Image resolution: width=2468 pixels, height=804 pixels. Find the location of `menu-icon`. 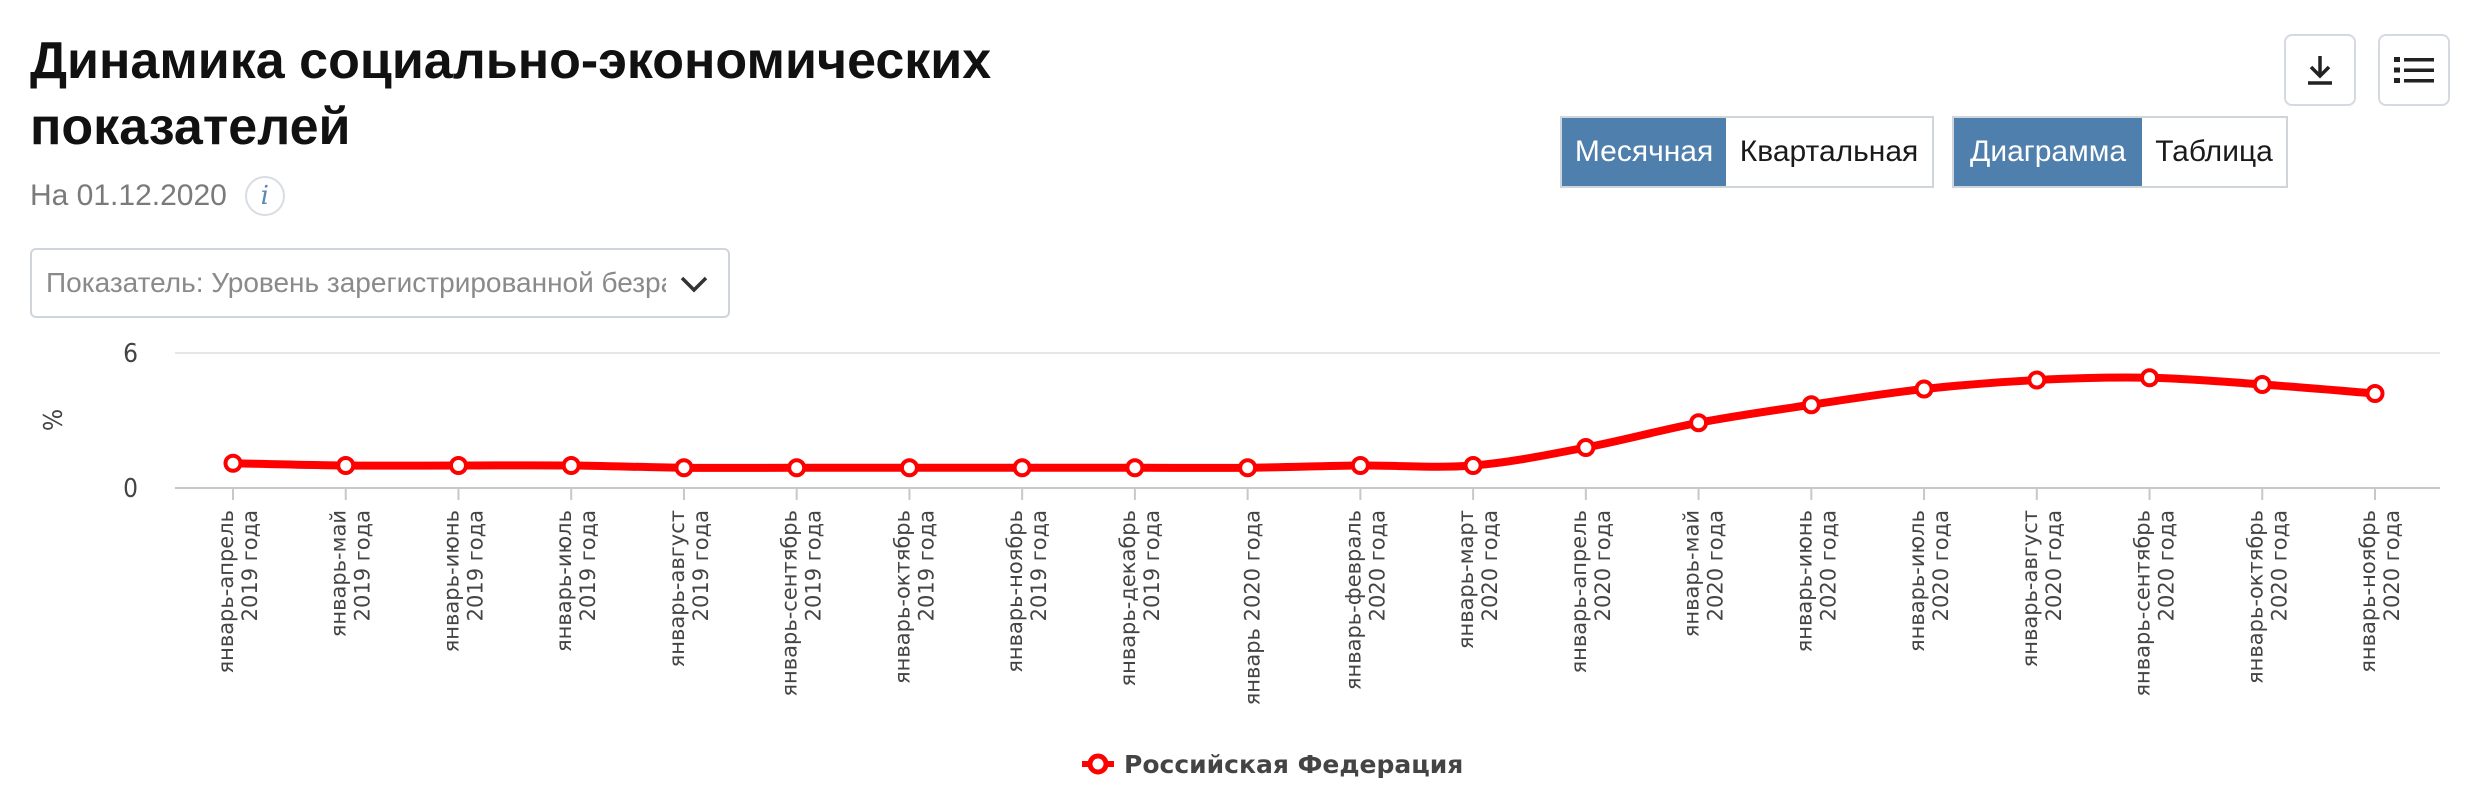

menu-icon is located at coordinates (2414, 70).